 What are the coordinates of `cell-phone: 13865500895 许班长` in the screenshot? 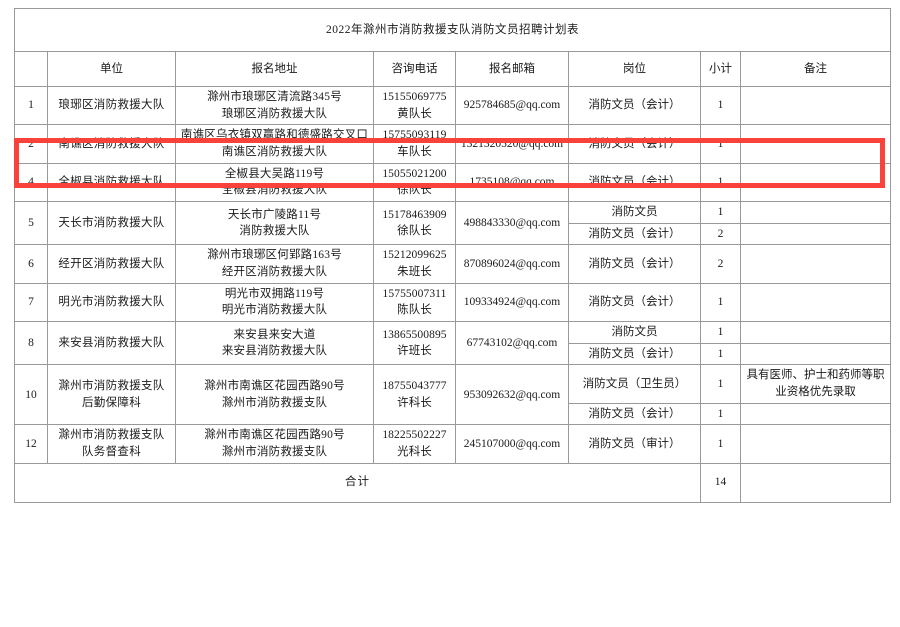 It's located at (414, 343).